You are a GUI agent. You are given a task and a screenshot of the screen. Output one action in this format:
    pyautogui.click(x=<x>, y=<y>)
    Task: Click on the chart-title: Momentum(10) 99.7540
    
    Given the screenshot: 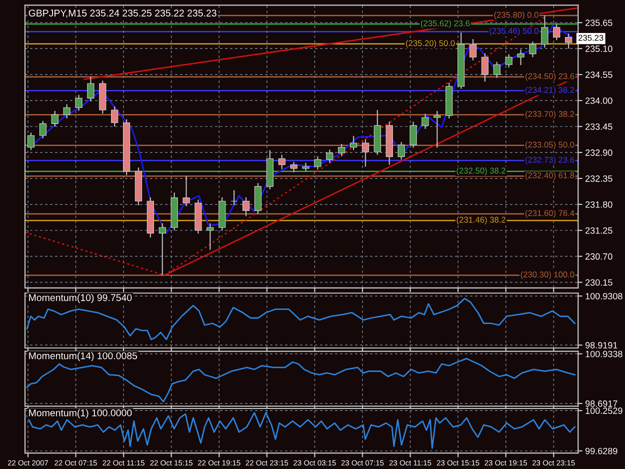 What is the action you would take?
    pyautogui.click(x=80, y=299)
    